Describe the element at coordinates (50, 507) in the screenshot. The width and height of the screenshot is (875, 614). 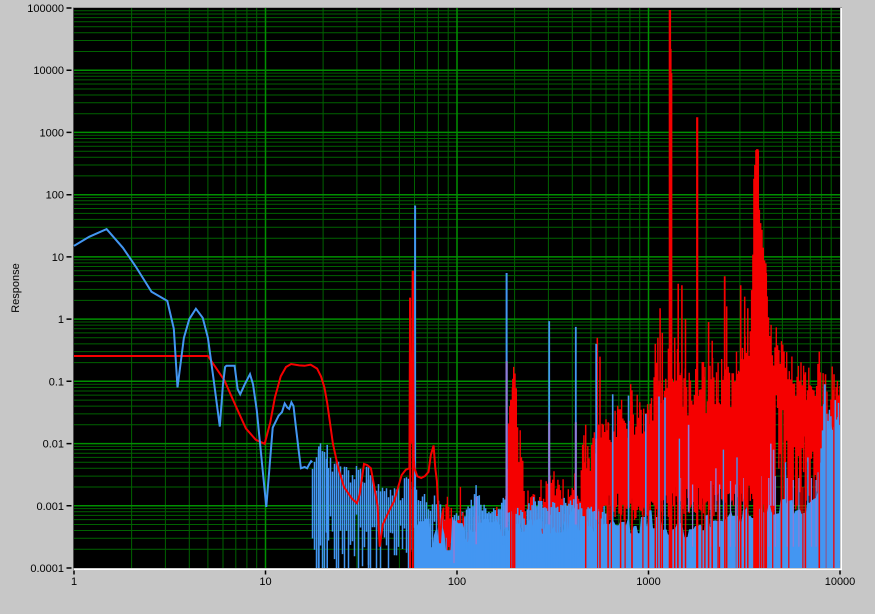
I see `svg-text: 0.001` at that location.